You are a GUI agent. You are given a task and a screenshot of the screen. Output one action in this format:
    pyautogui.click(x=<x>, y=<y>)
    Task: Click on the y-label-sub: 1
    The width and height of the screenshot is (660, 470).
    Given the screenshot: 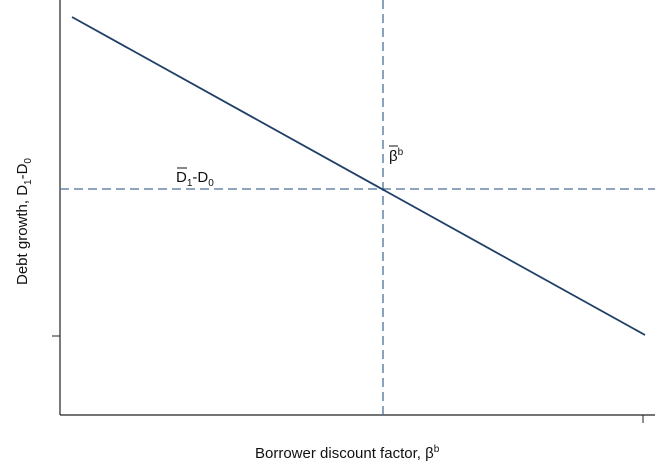 What is the action you would take?
    pyautogui.click(x=28, y=182)
    